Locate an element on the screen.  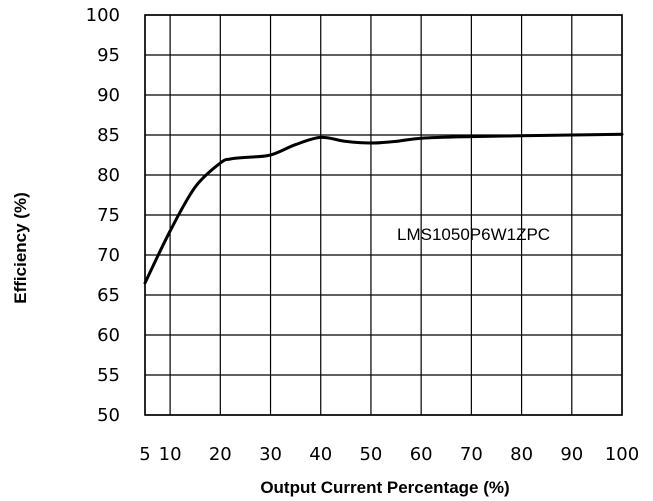
y-tick-label: 65 is located at coordinates (108, 295).